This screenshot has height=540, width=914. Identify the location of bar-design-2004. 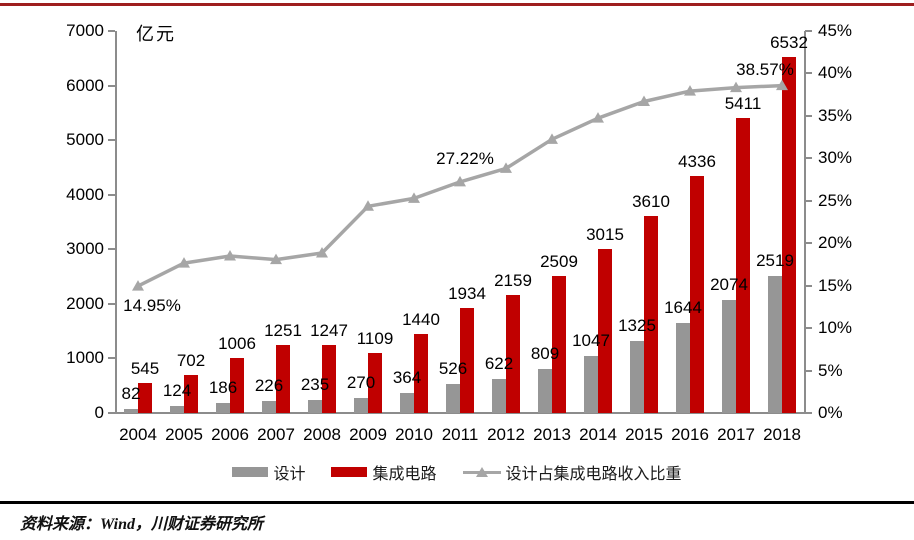
(131, 410).